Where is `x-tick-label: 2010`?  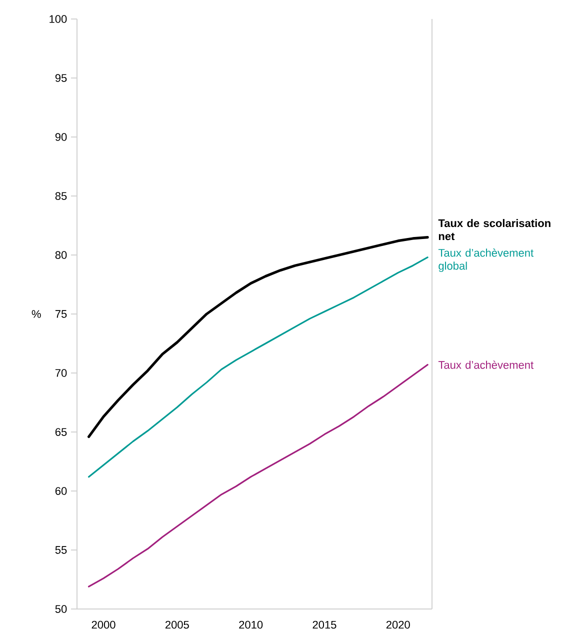
x-tick-label: 2010 is located at coordinates (251, 624).